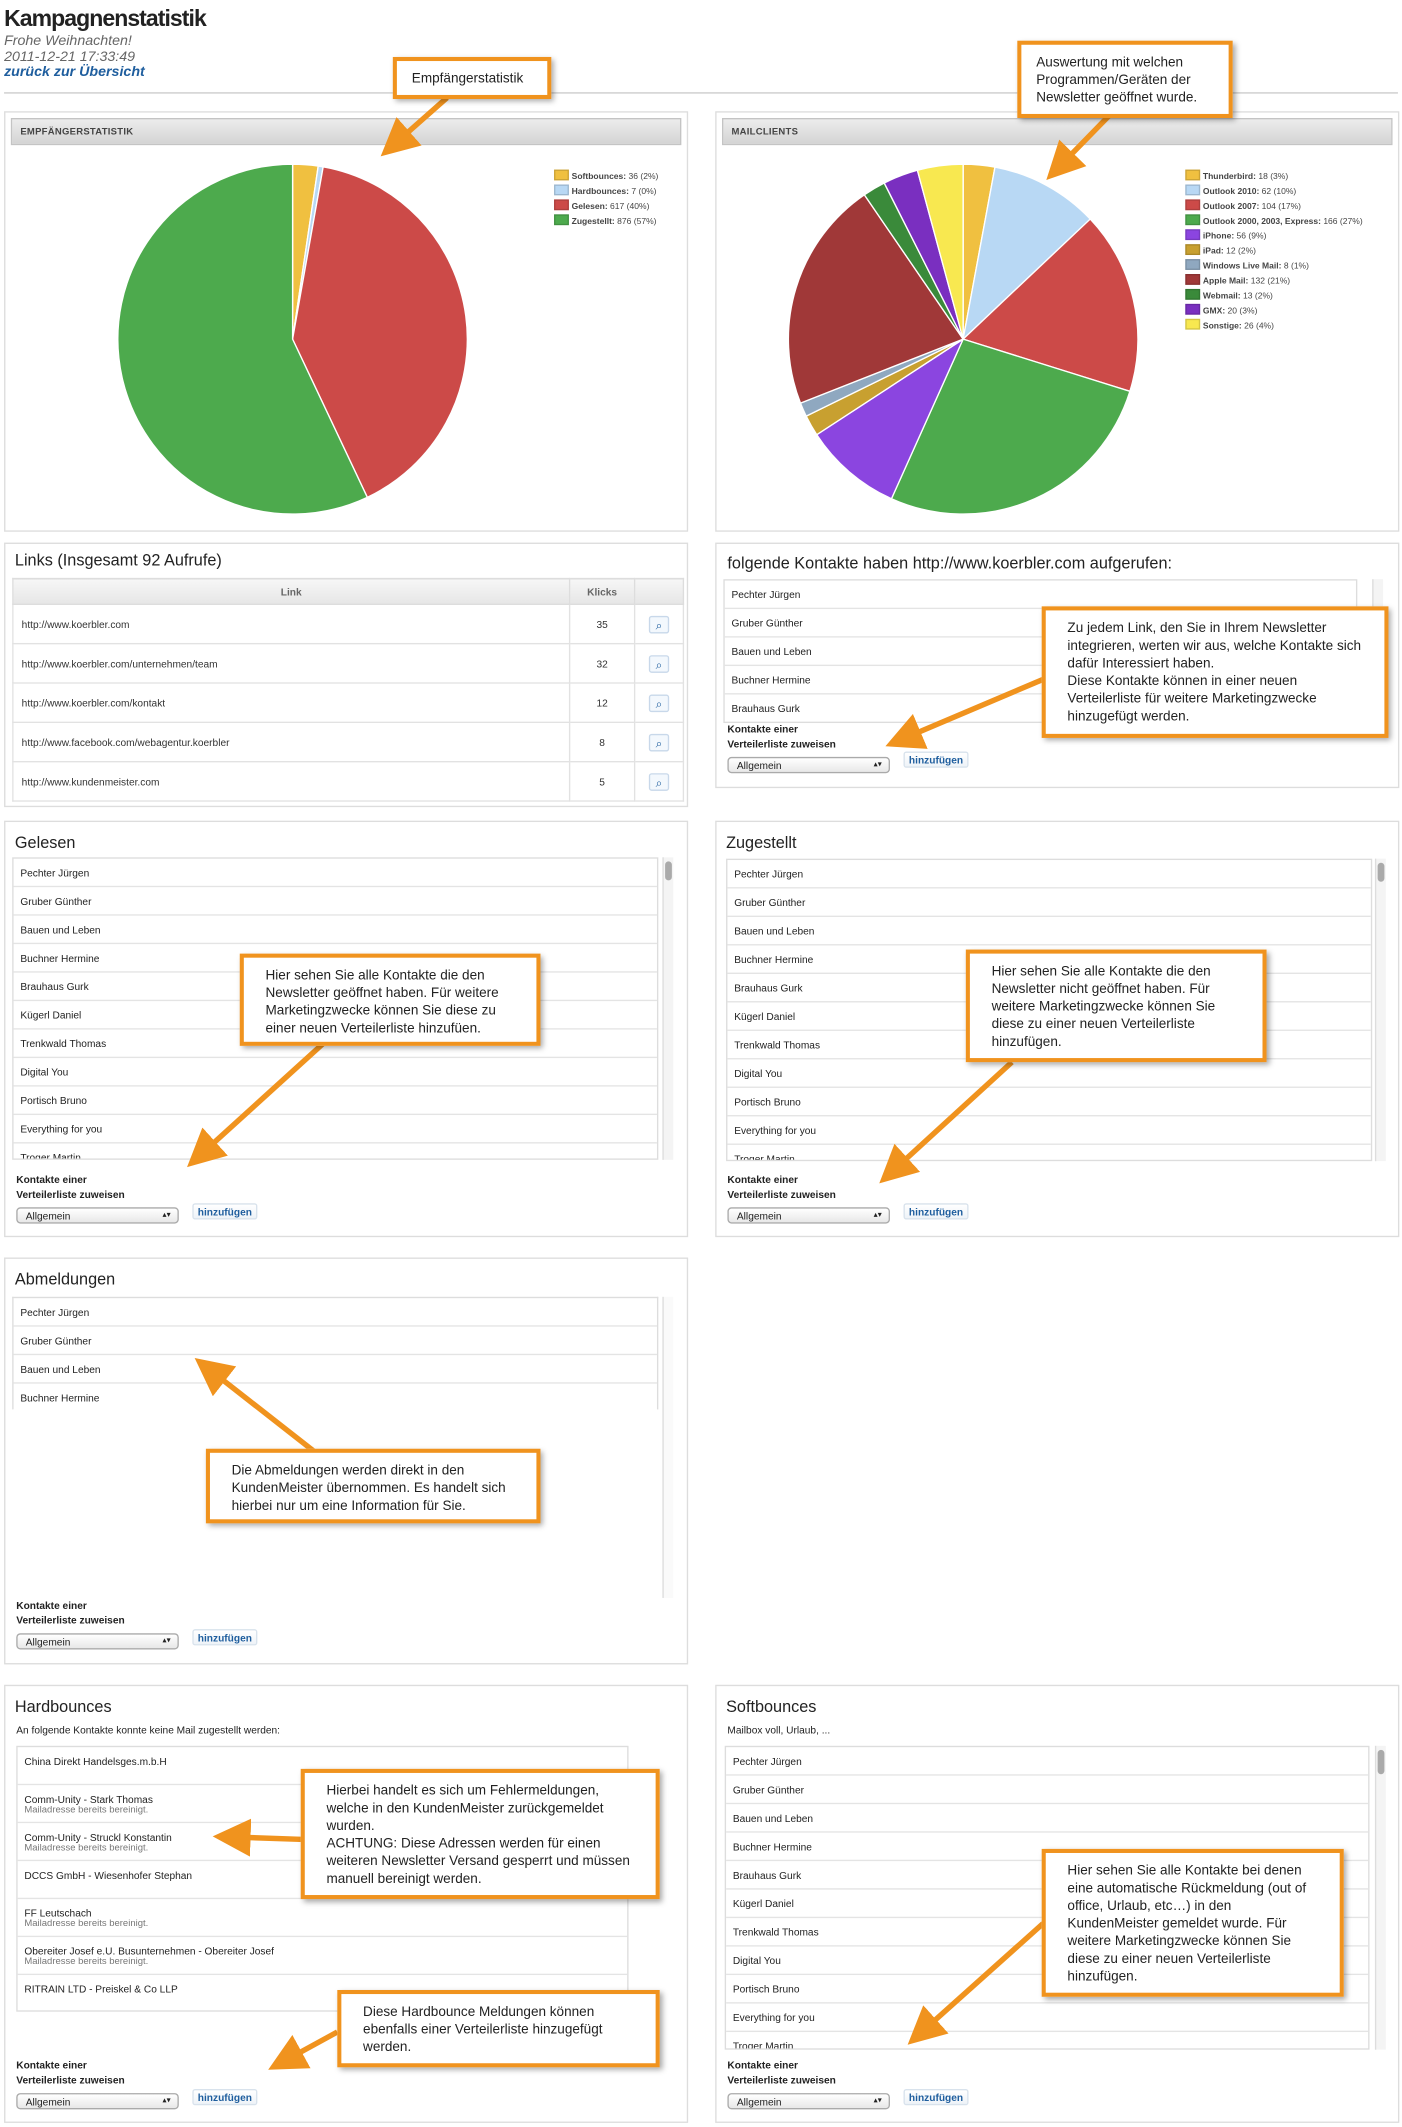  Describe the element at coordinates (70, 1620) in the screenshot. I see `abmeldungen-assign-label-2: Verteilerliste zuweisen` at that location.